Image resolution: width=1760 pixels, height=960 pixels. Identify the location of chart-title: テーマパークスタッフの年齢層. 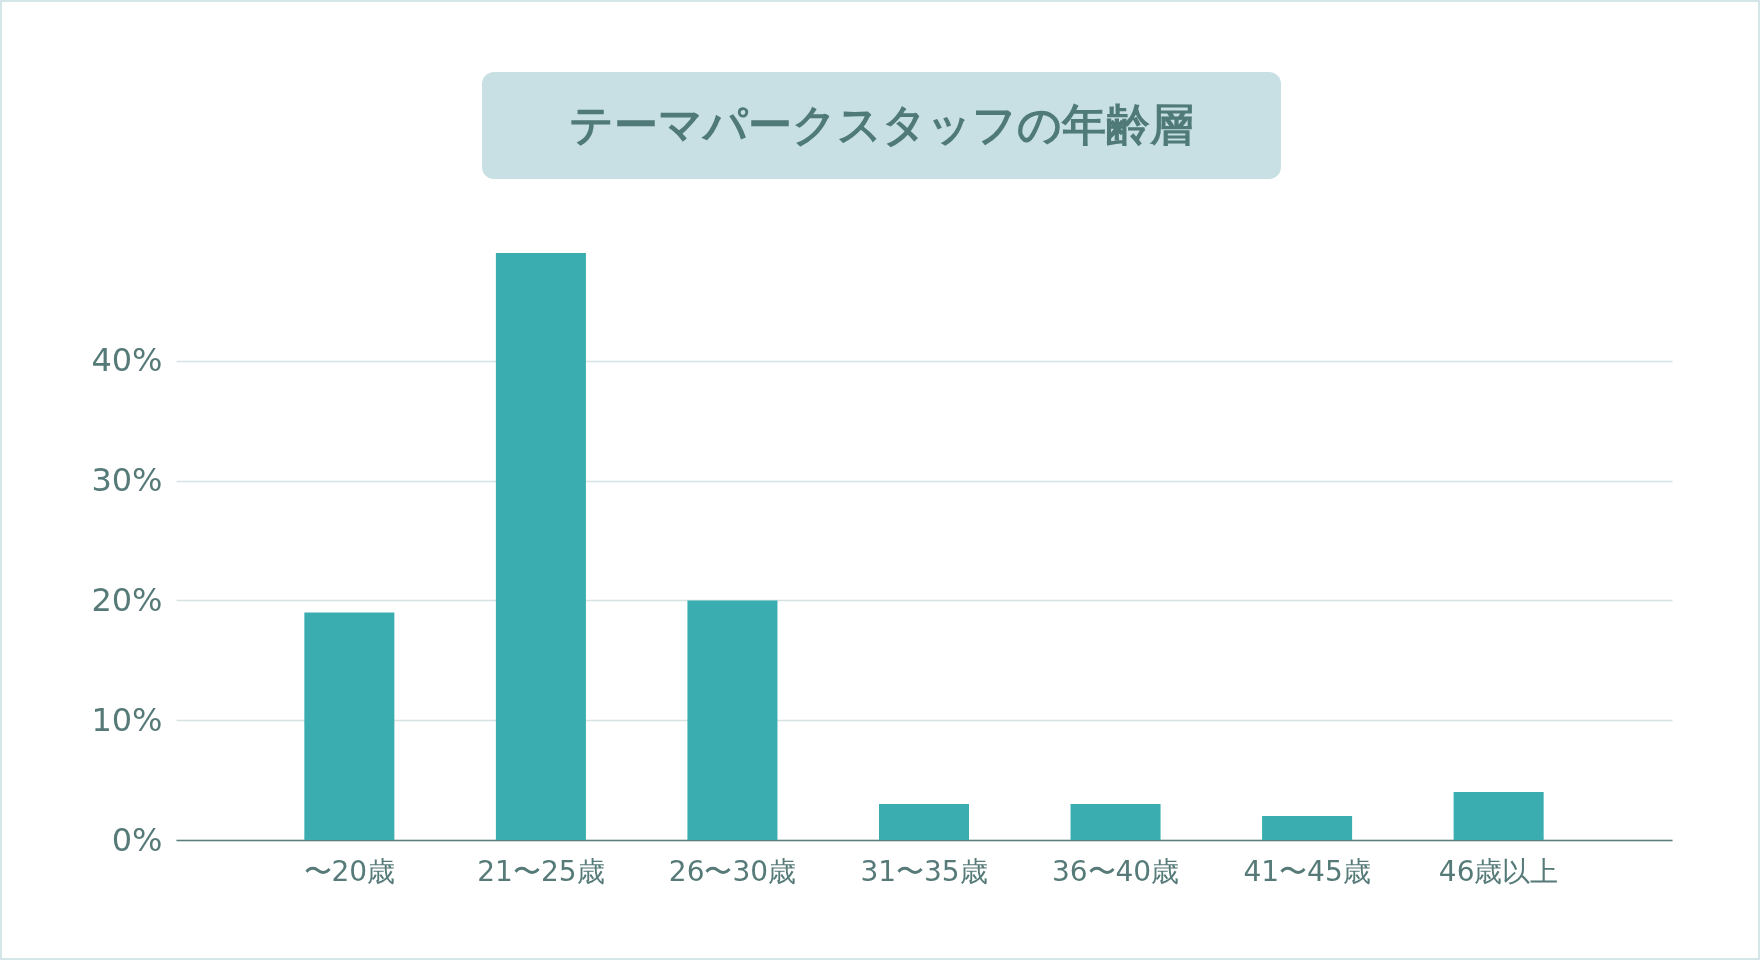
(881, 125).